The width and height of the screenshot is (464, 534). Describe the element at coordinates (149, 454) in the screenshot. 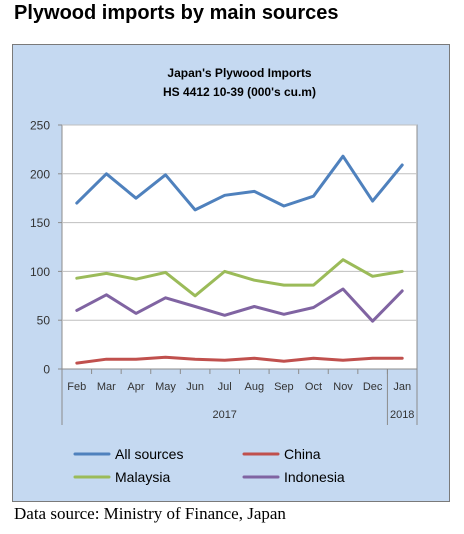

I see `legend-label-all-sources: All sources` at that location.